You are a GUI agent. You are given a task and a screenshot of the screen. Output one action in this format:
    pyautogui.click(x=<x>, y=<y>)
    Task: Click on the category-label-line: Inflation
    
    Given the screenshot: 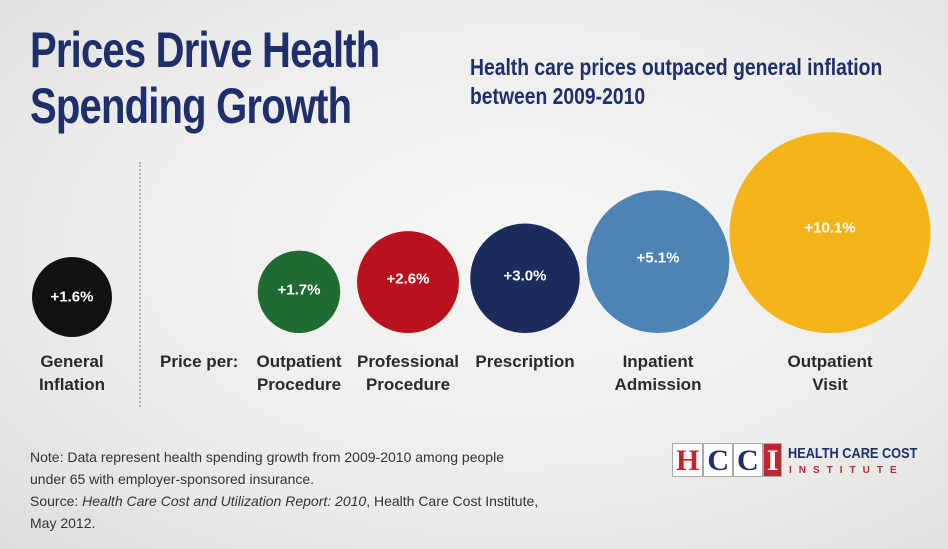 What is the action you would take?
    pyautogui.click(x=72, y=384)
    